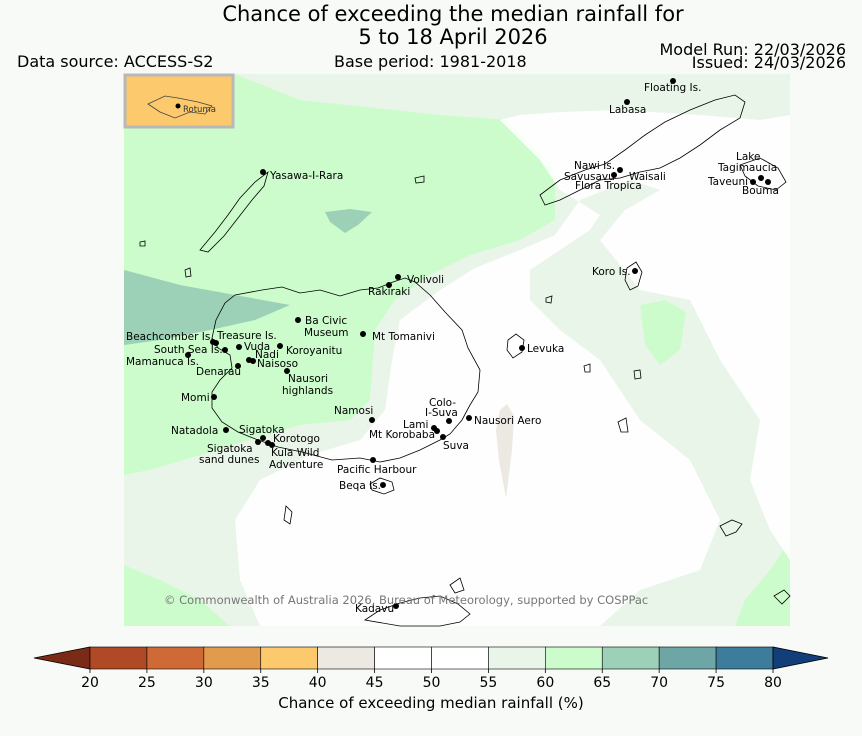 The height and width of the screenshot is (736, 862). What do you see at coordinates (280, 346) in the screenshot?
I see `marker-koroyanitu` at bounding box center [280, 346].